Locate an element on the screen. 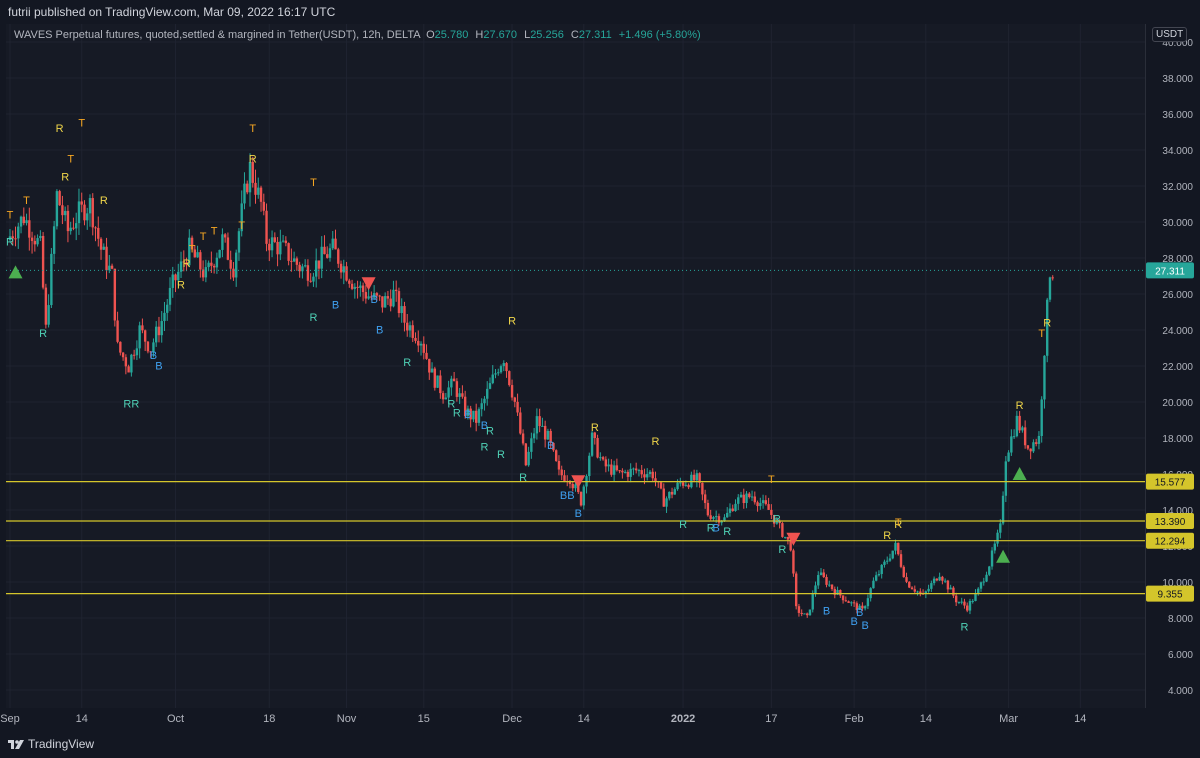 This screenshot has width=1200, height=758. y-tick-label: 38.000 is located at coordinates (1177, 79).